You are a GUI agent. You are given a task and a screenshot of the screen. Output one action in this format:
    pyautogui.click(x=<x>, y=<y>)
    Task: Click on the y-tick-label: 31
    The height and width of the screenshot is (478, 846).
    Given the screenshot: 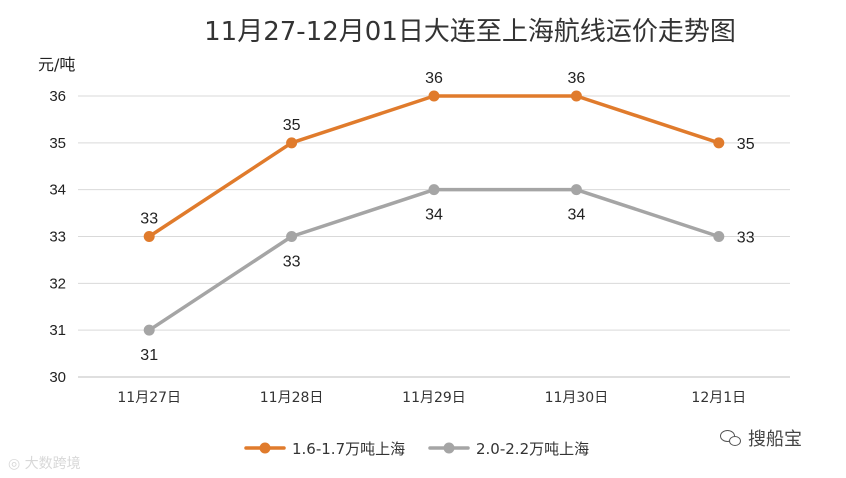 What is the action you would take?
    pyautogui.click(x=57, y=330)
    